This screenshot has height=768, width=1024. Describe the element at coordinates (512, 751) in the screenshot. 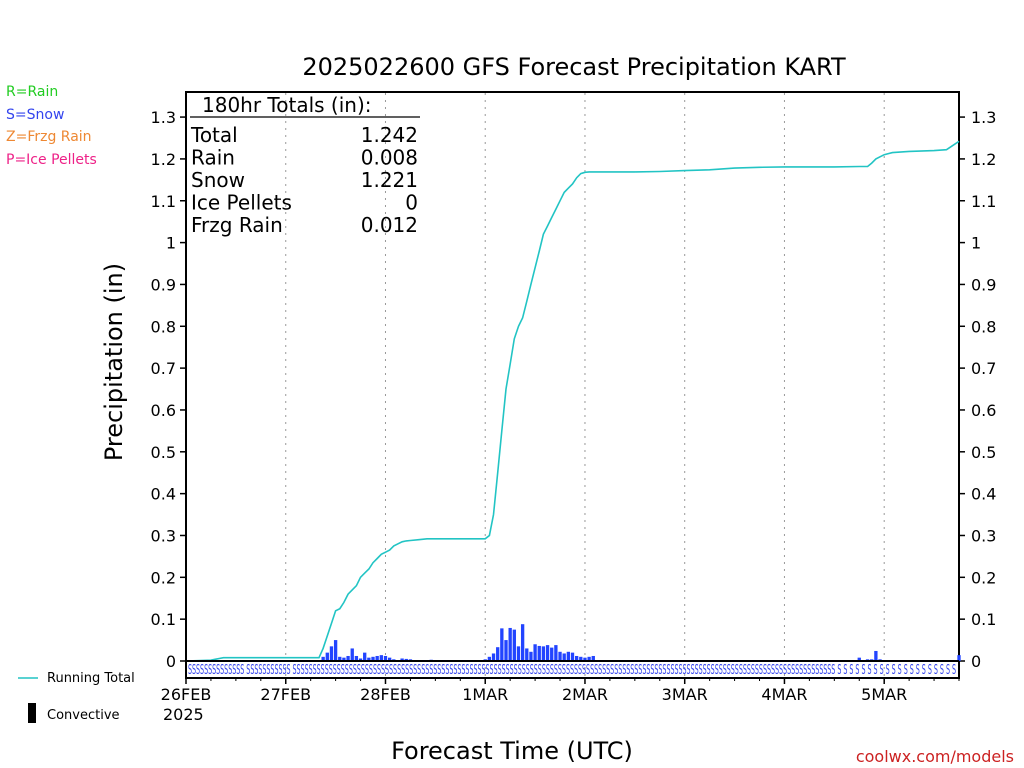

I see `x-axis-label: Forecast Time (UTC)` at that location.